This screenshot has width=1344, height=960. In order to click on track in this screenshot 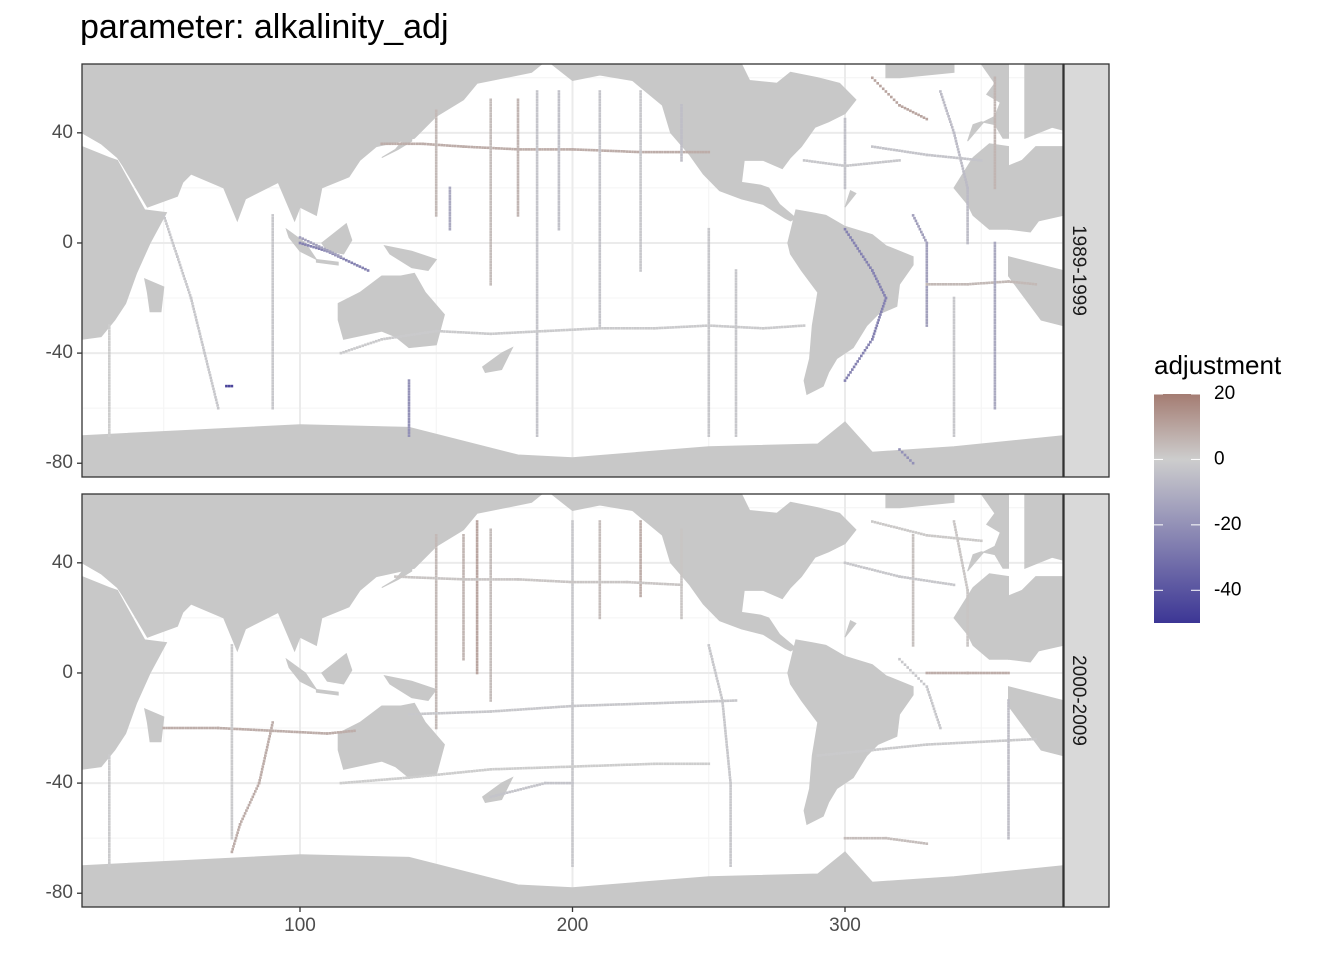, I will do `click(900, 98)`.